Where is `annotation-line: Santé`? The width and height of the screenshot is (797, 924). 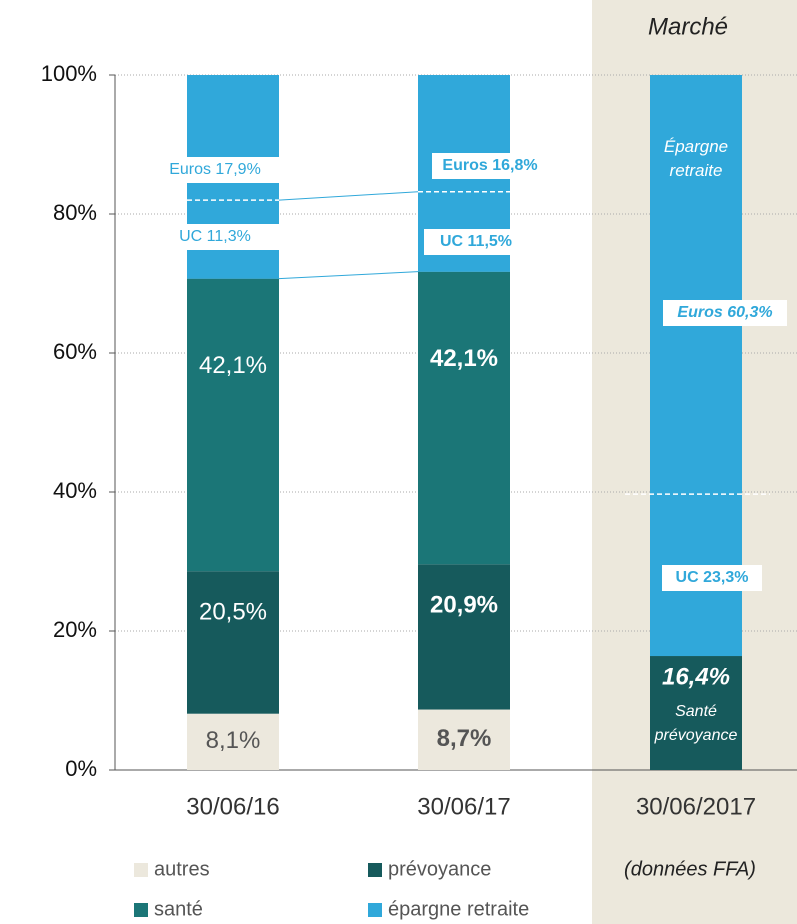
annotation-line: Santé is located at coordinates (696, 711).